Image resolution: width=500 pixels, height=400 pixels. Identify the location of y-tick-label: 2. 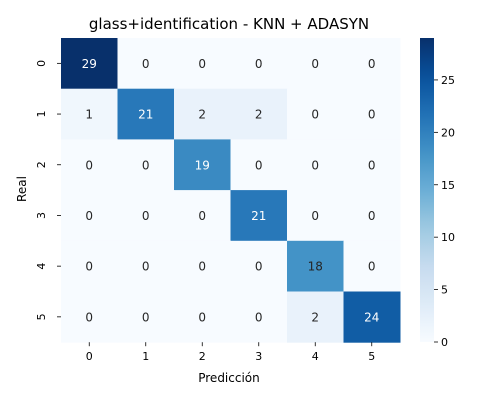
(41, 164).